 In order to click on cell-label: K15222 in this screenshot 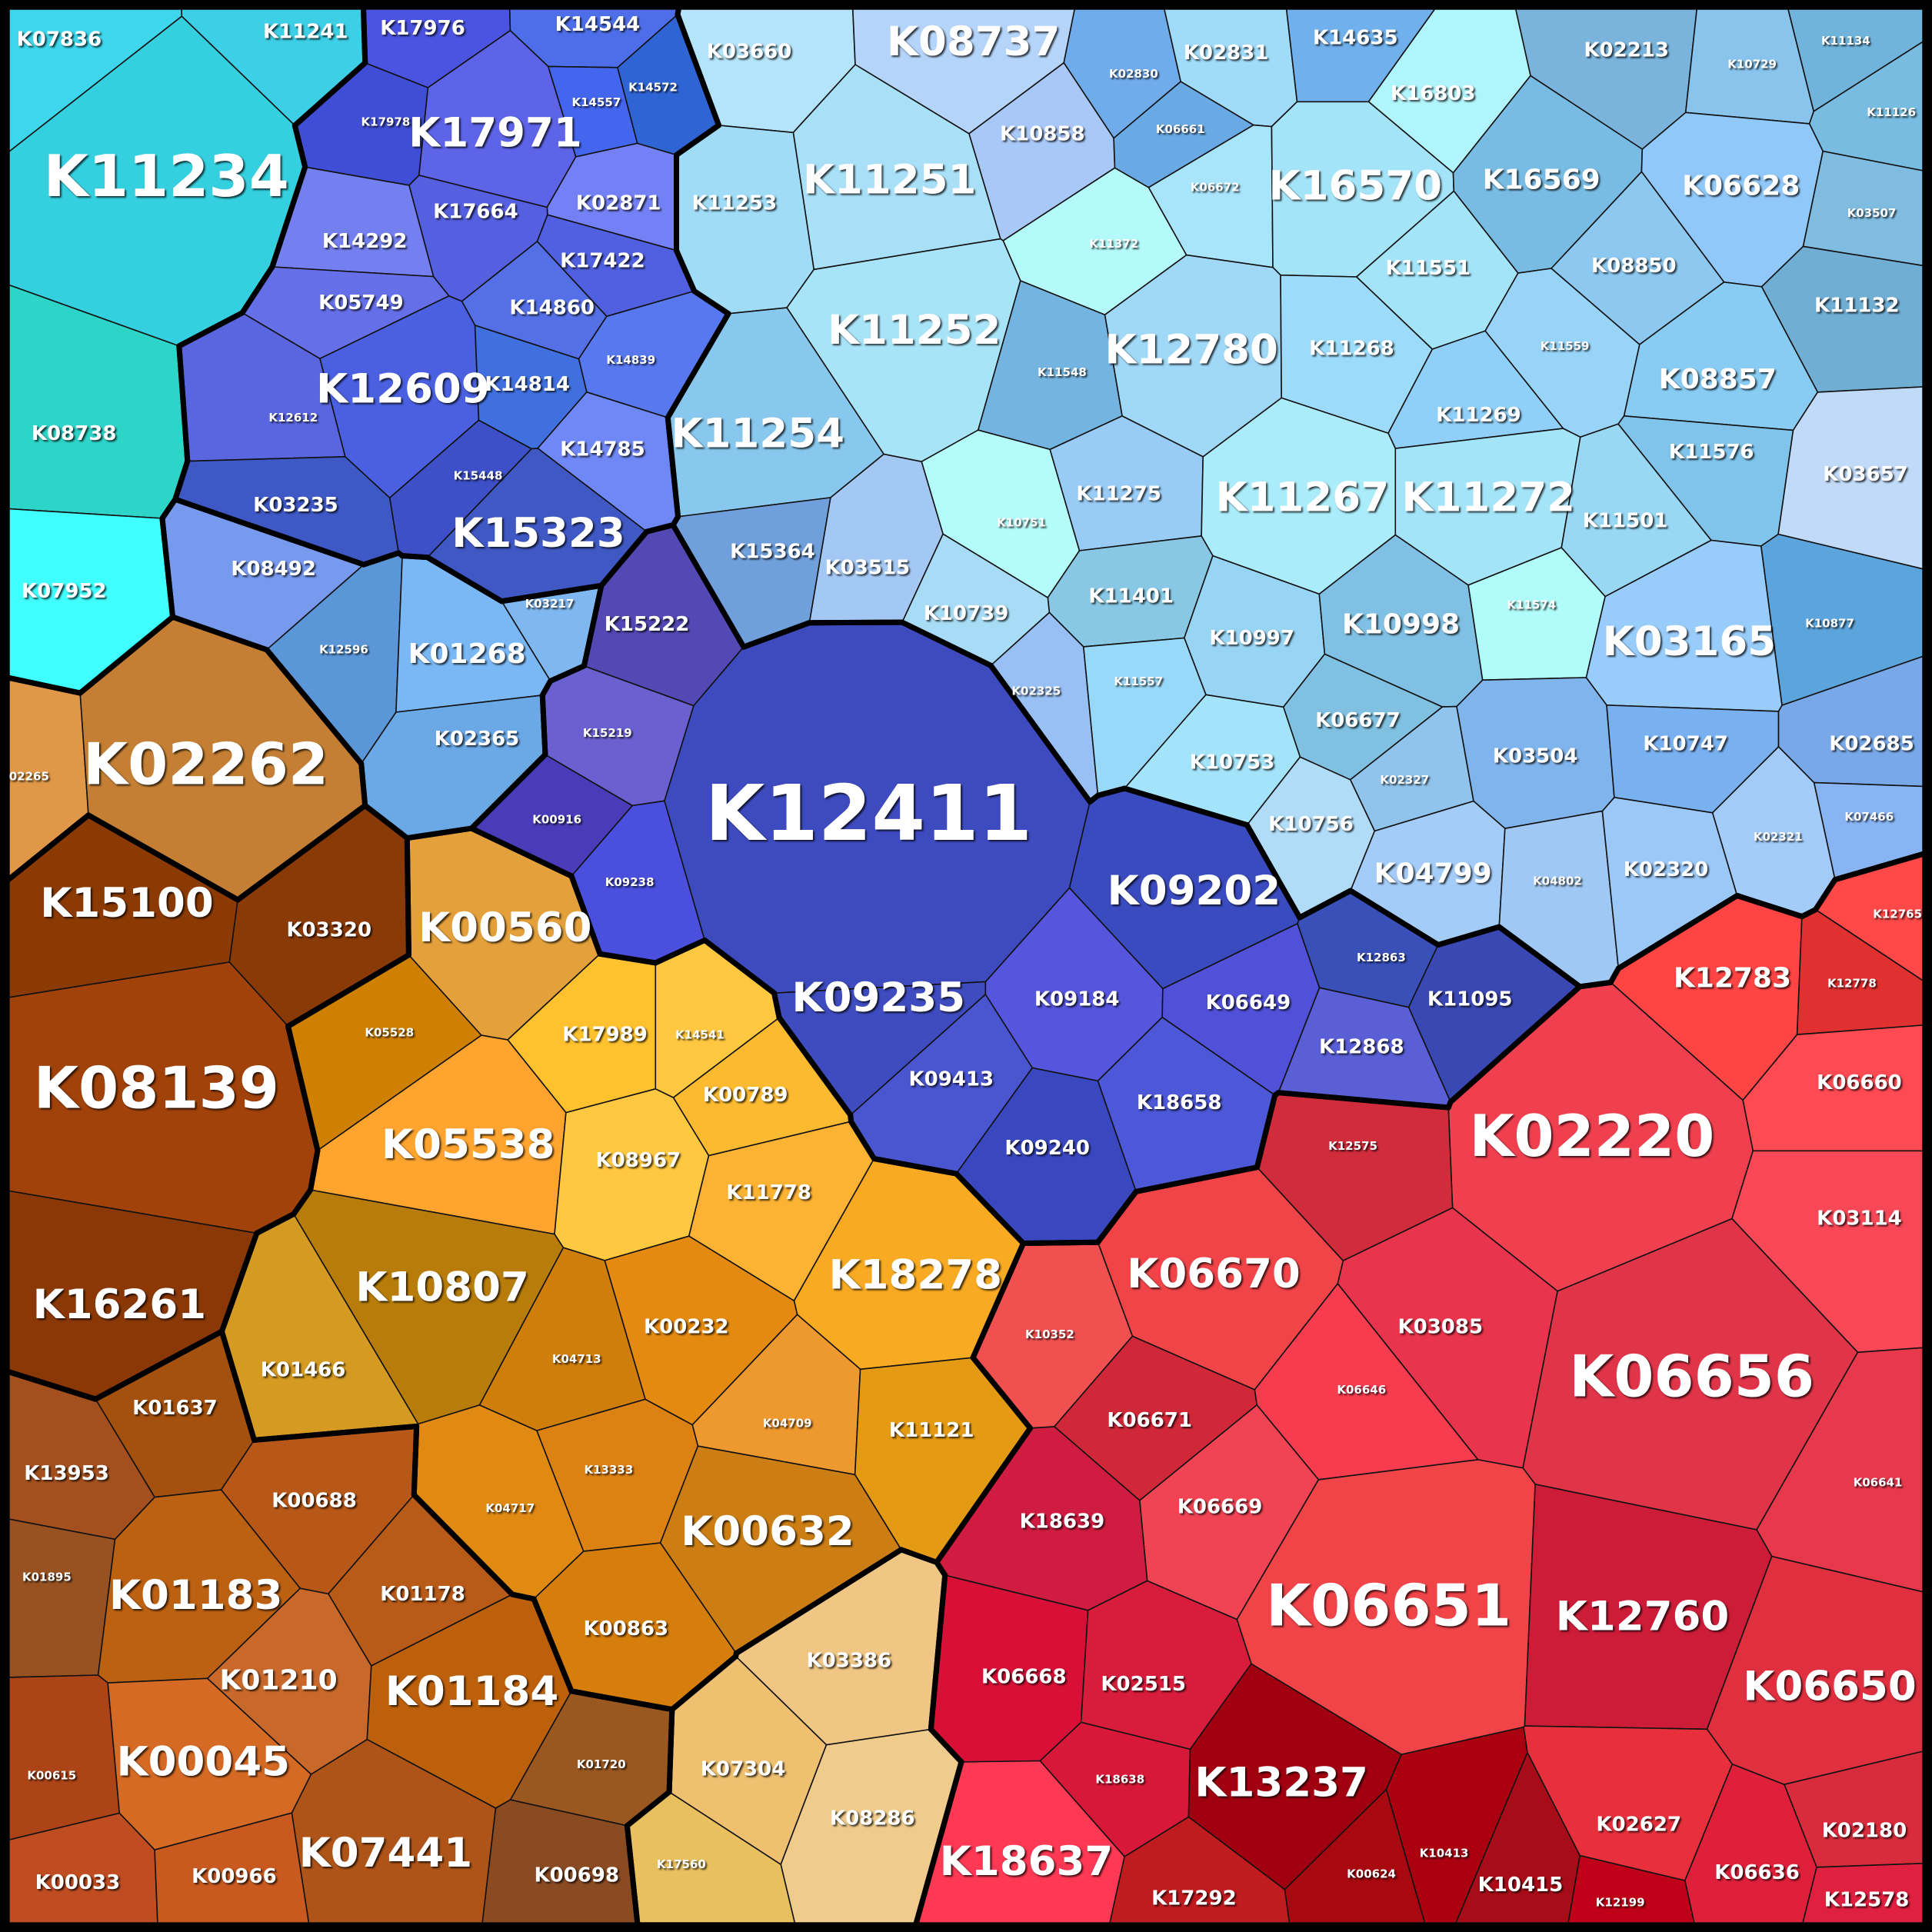, I will do `click(647, 624)`.